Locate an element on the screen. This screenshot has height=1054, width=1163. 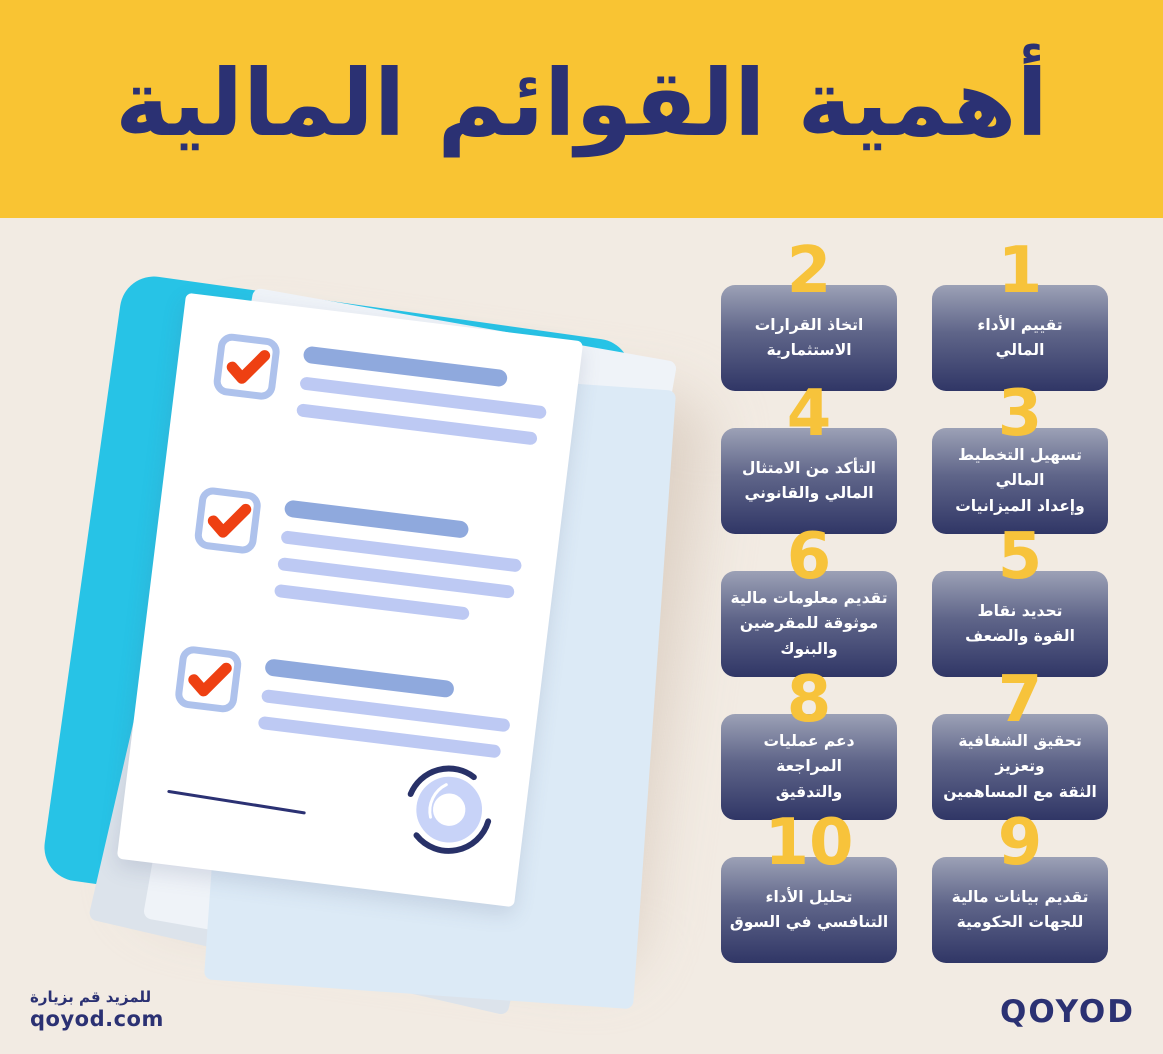
benefit-card-8: 8 دعم عمليات المراجعة والتدقيق is located at coordinates (809, 744).